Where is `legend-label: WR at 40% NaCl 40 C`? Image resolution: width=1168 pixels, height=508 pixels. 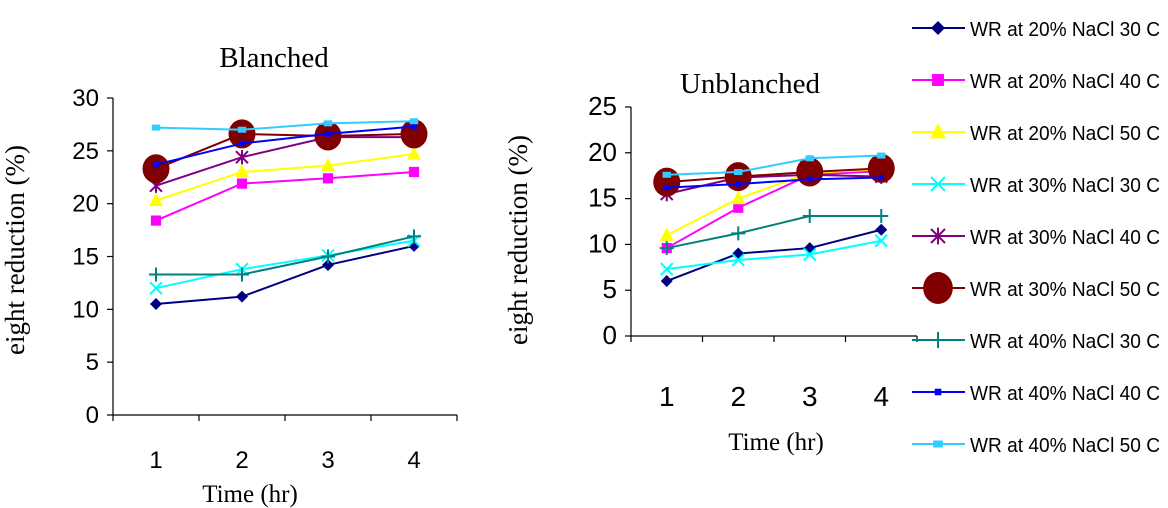 legend-label: WR at 40% NaCl 40 C is located at coordinates (1065, 394).